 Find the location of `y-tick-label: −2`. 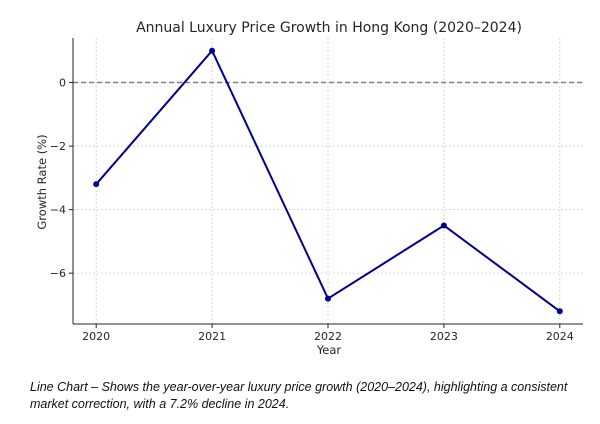

y-tick-label: −2 is located at coordinates (58, 146).